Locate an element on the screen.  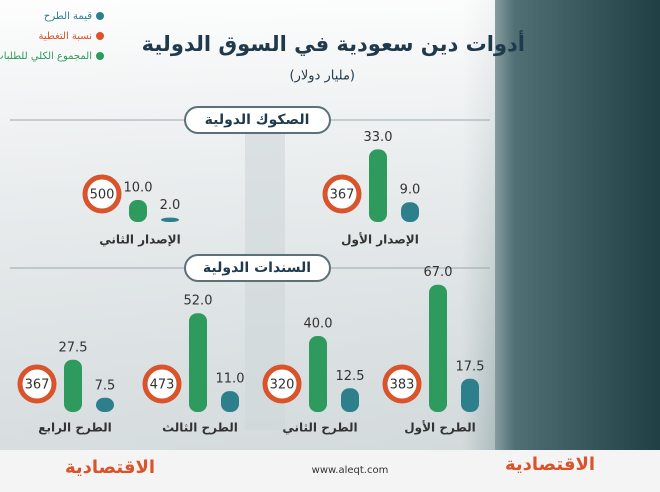
coverage-label: 383 is located at coordinates (402, 385).